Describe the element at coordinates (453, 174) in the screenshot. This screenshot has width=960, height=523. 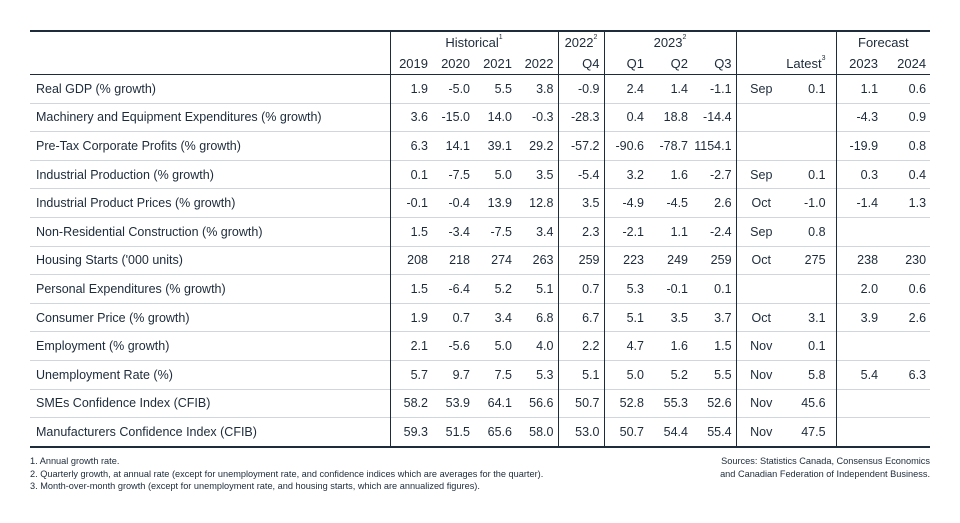
I see `cell-2020: -7.5` at that location.